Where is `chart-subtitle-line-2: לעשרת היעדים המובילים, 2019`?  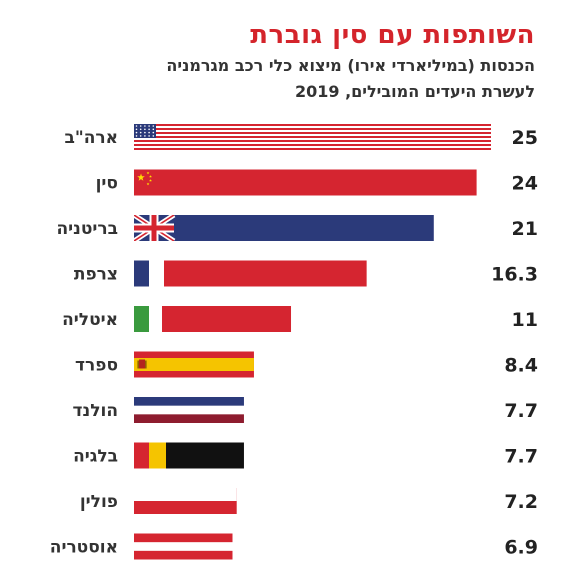 chart-subtitle-line-2: לעשרת היעדים המובילים, 2019 is located at coordinates (414, 91).